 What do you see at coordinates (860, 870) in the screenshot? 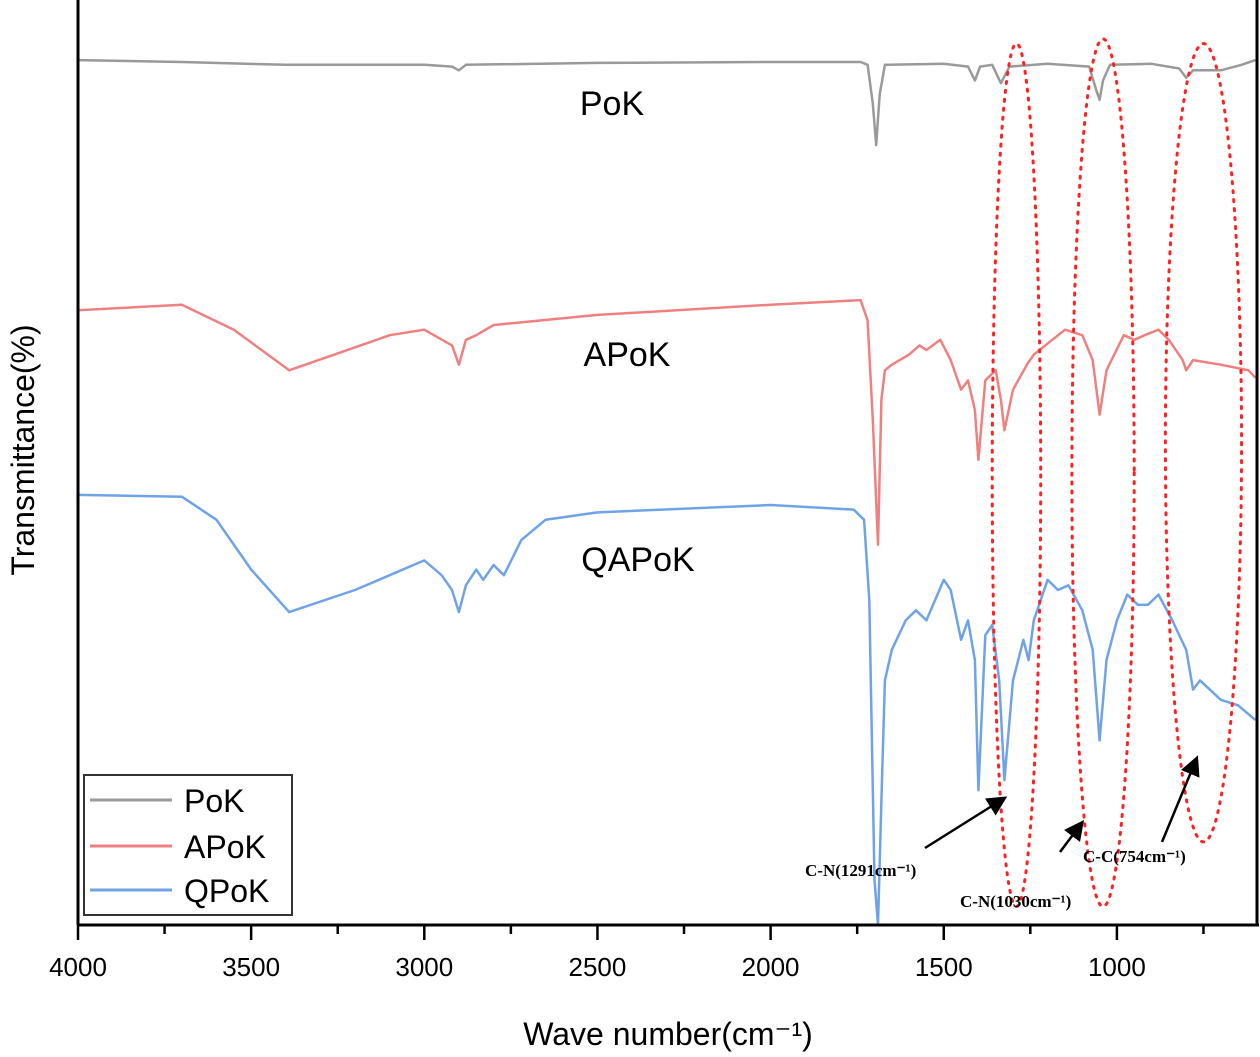
I see `annotation-label: C-N(1291cm⁻¹)` at bounding box center [860, 870].